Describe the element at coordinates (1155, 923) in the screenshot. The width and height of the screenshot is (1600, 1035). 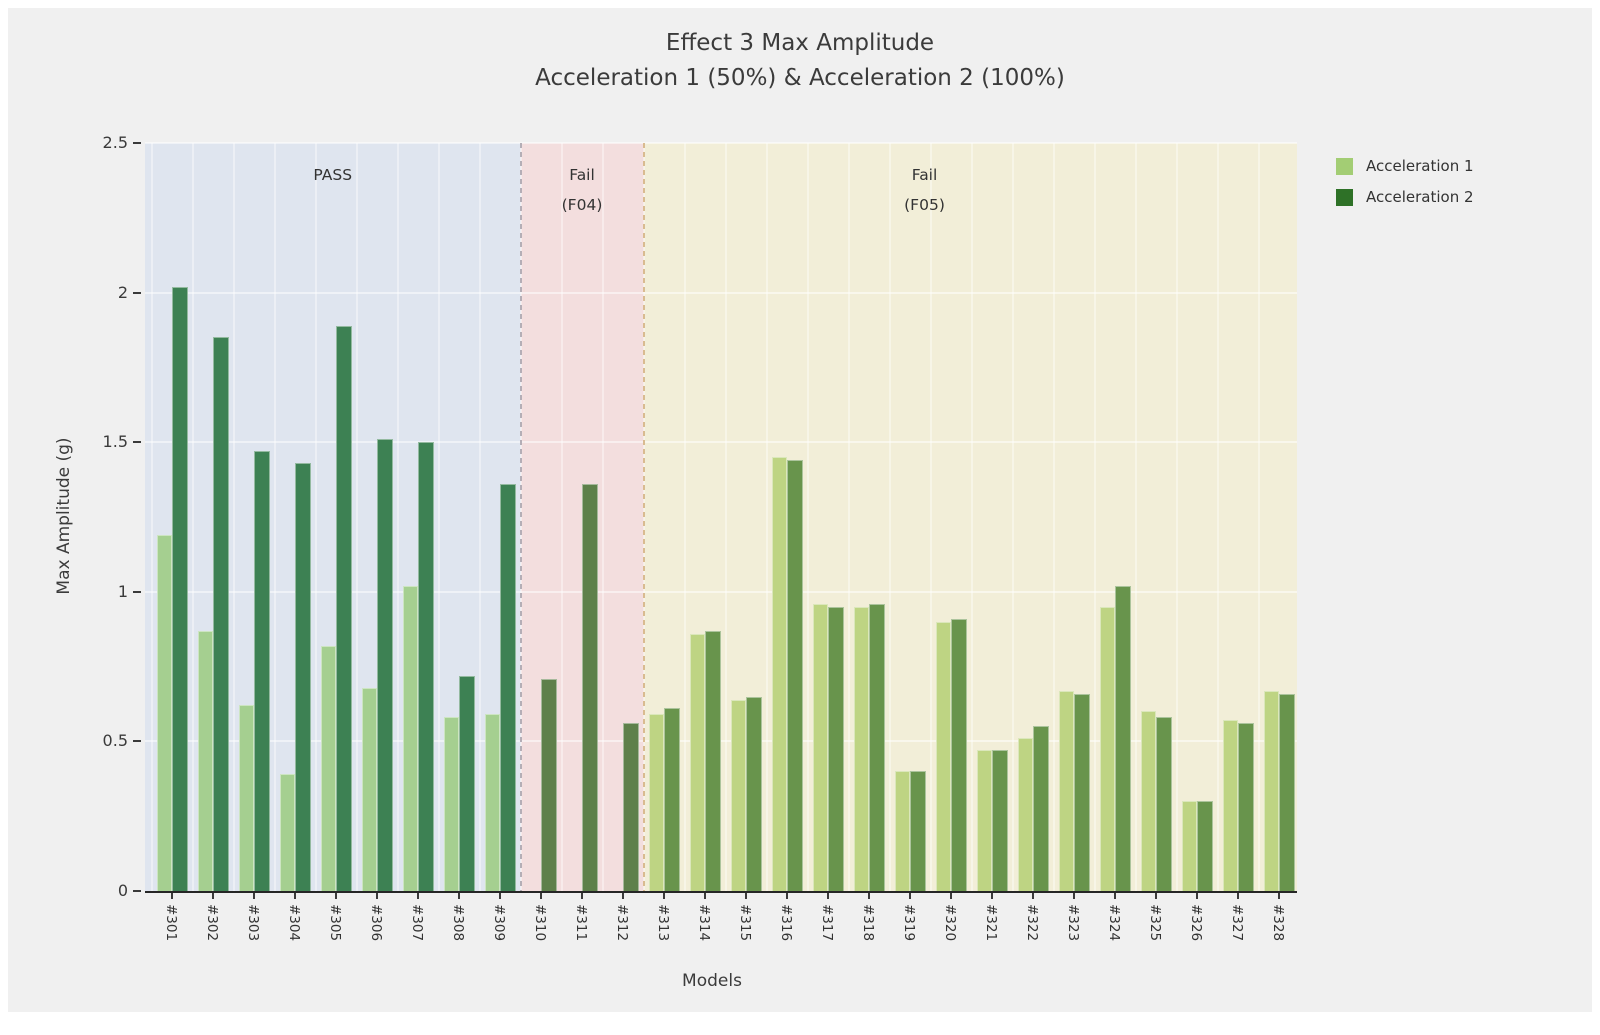
I see `x-tick-label: #325` at that location.